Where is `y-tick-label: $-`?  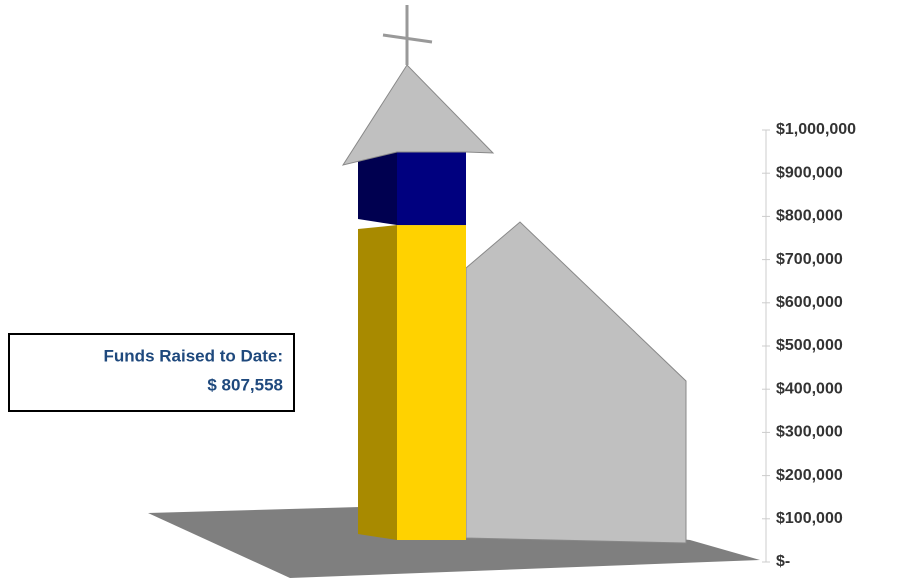 y-tick-label: $- is located at coordinates (783, 561).